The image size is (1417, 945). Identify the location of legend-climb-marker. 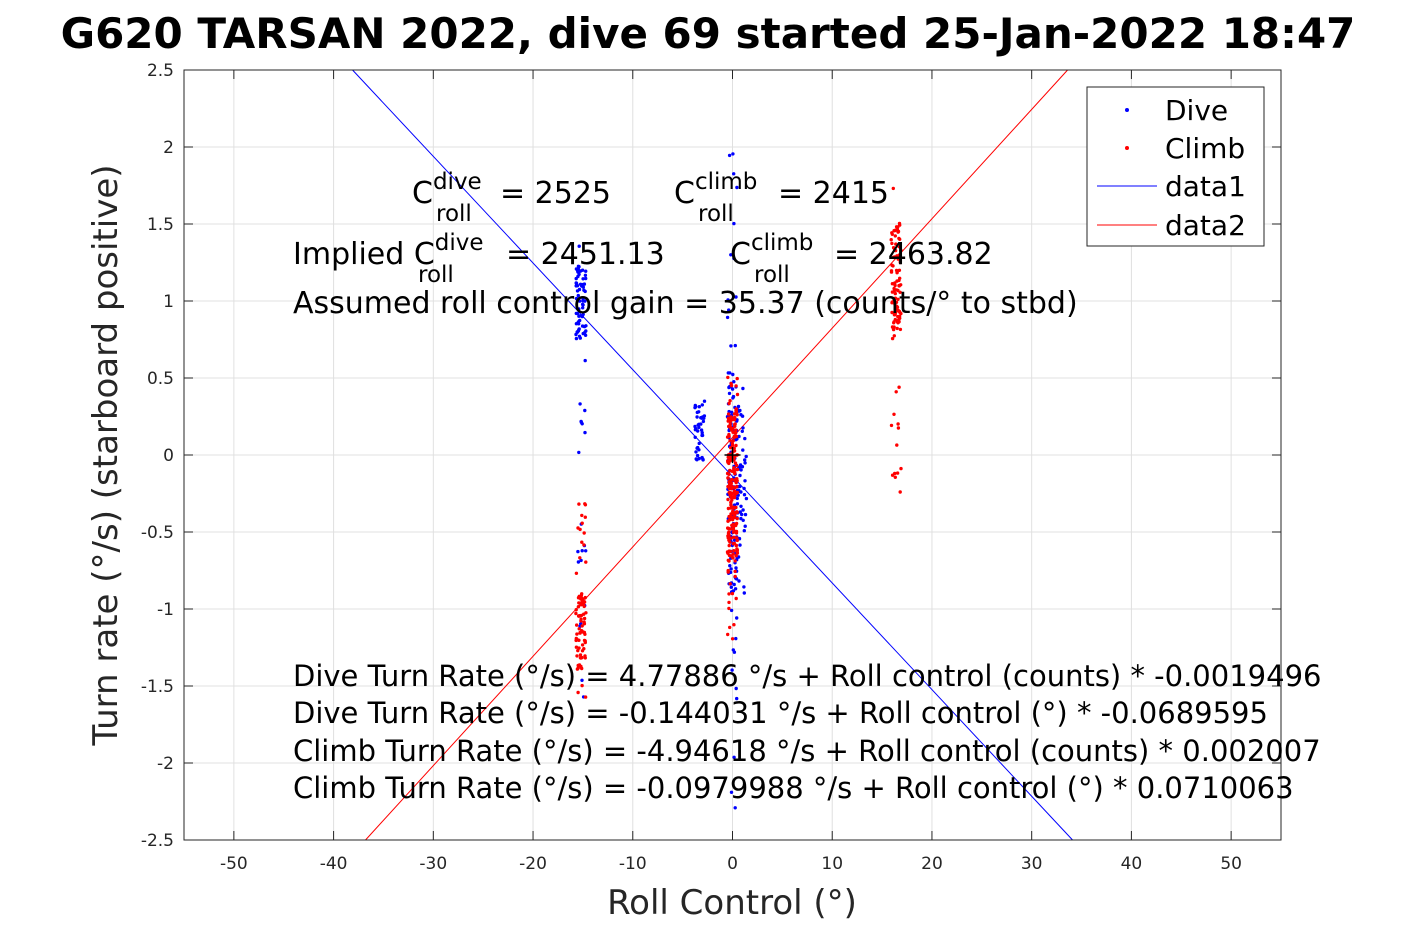
(1127, 148).